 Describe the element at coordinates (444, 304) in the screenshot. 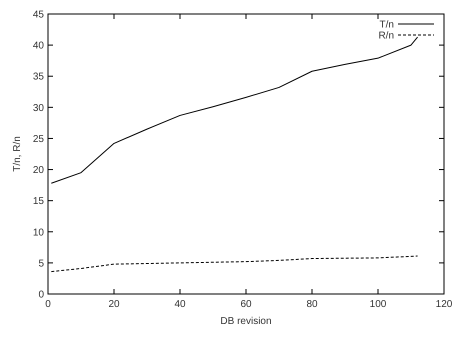

I see `x-tick-label: 120` at that location.